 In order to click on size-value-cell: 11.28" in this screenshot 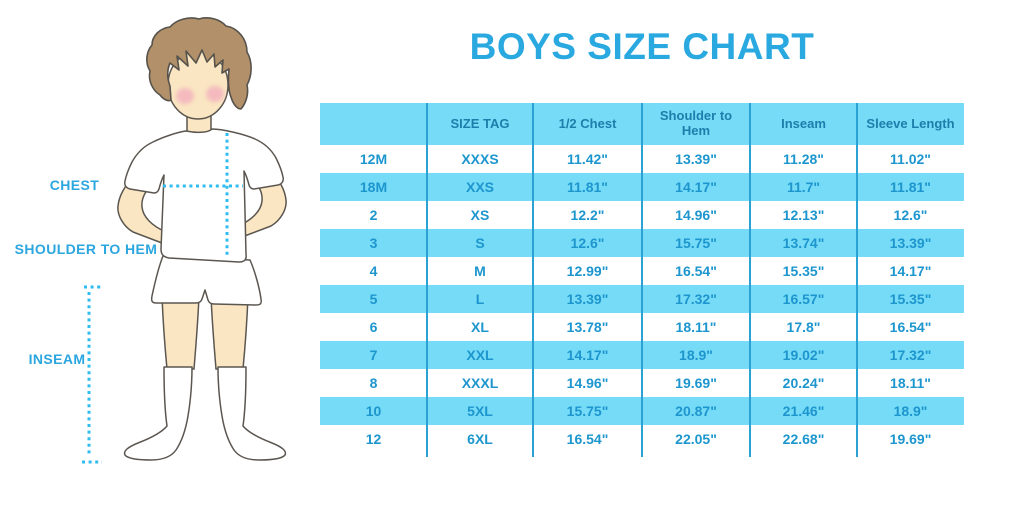, I will do `click(803, 159)`.